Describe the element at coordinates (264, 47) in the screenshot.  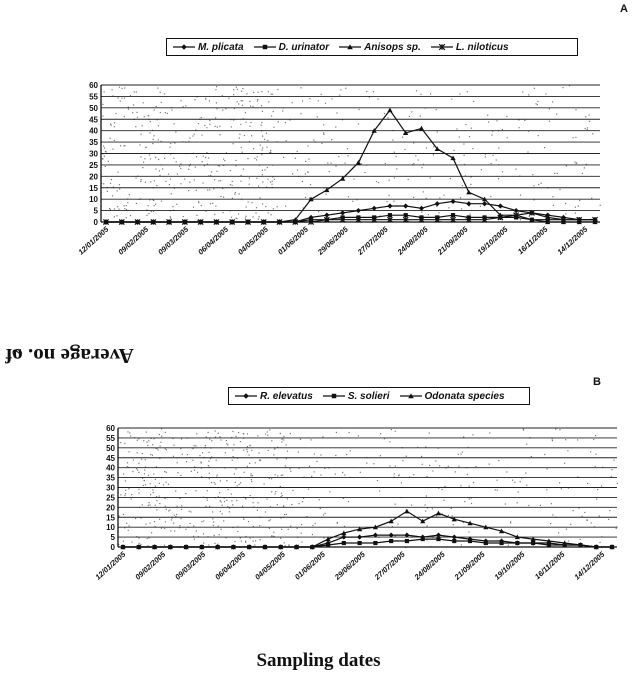
I see `legend-marker` at that location.